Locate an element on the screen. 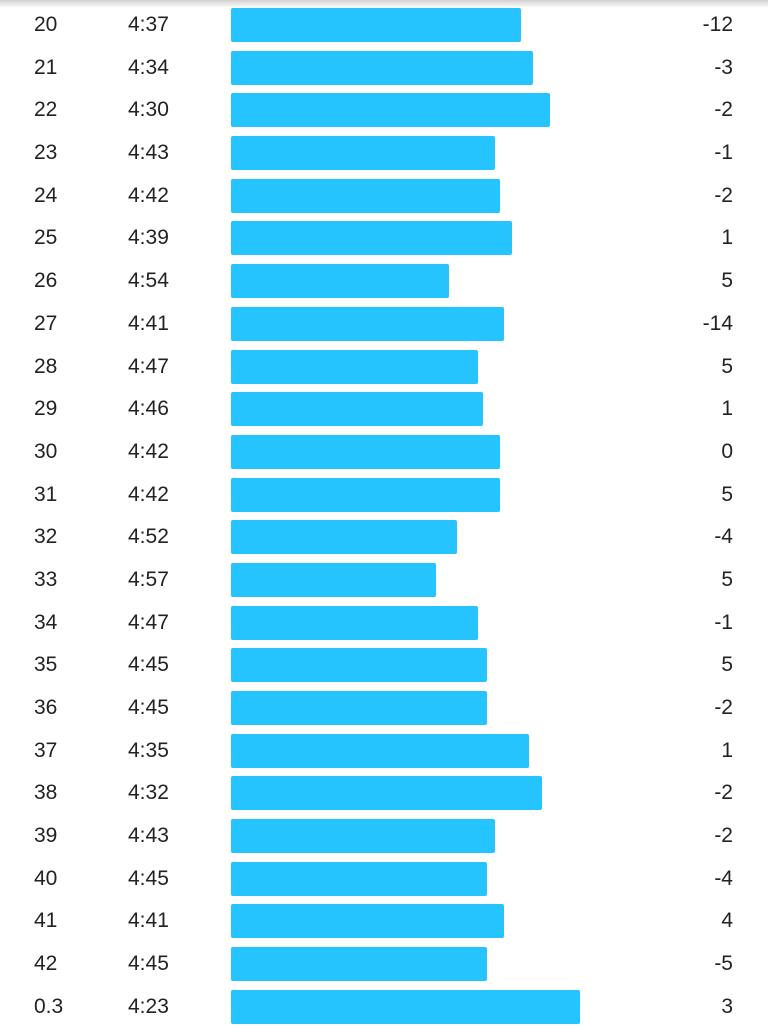 This screenshot has width=768, height=1029. split-row: 37 4:35 1 is located at coordinates (384, 751).